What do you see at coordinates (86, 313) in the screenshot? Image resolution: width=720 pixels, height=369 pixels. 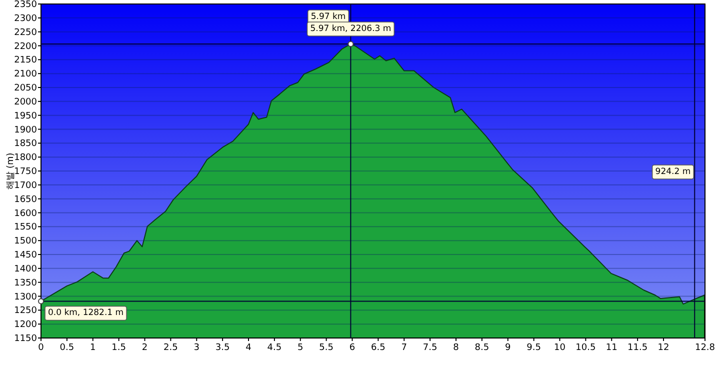 I see `annotation: 0.0 km, 1282.1 m` at bounding box center [86, 313].